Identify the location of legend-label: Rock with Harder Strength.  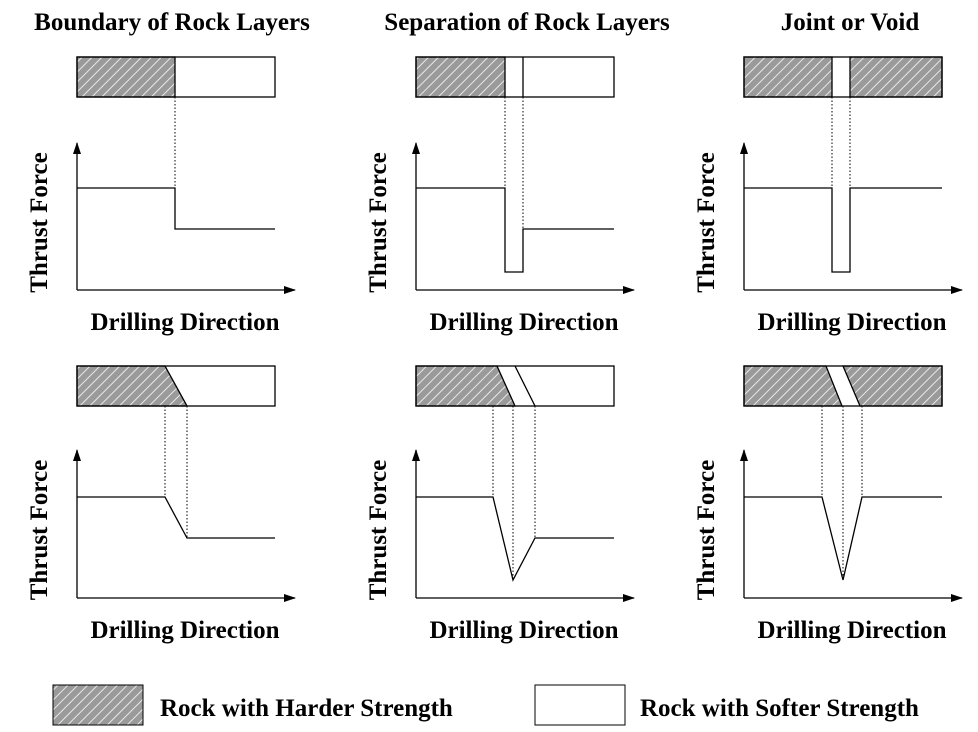
(306, 708).